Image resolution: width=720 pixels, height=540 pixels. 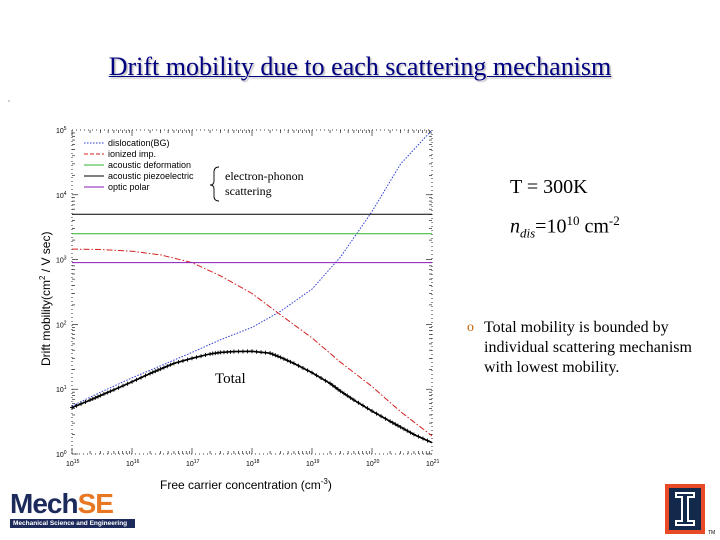 What do you see at coordinates (515, 226) in the screenshot?
I see `ndis-symbol: n` at bounding box center [515, 226].